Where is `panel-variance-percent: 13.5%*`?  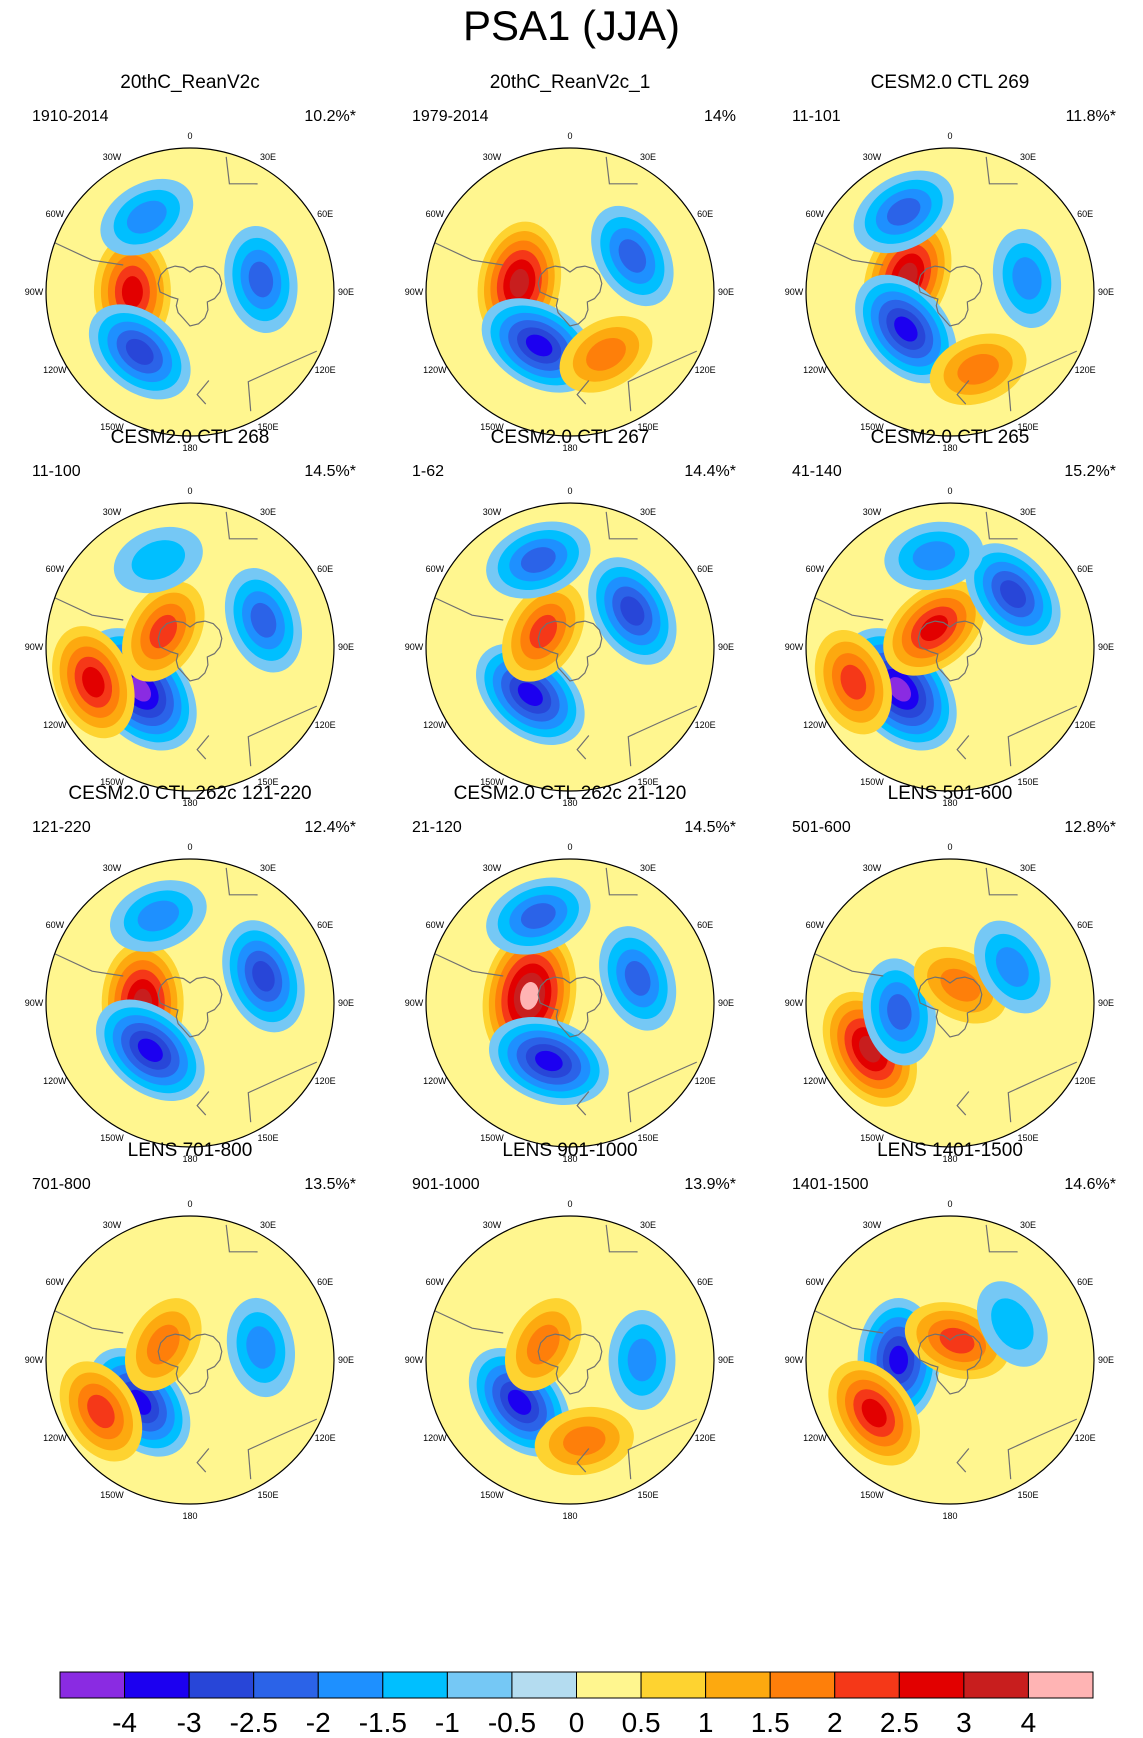
panel-variance-percent: 13.5%* is located at coordinates (330, 1184).